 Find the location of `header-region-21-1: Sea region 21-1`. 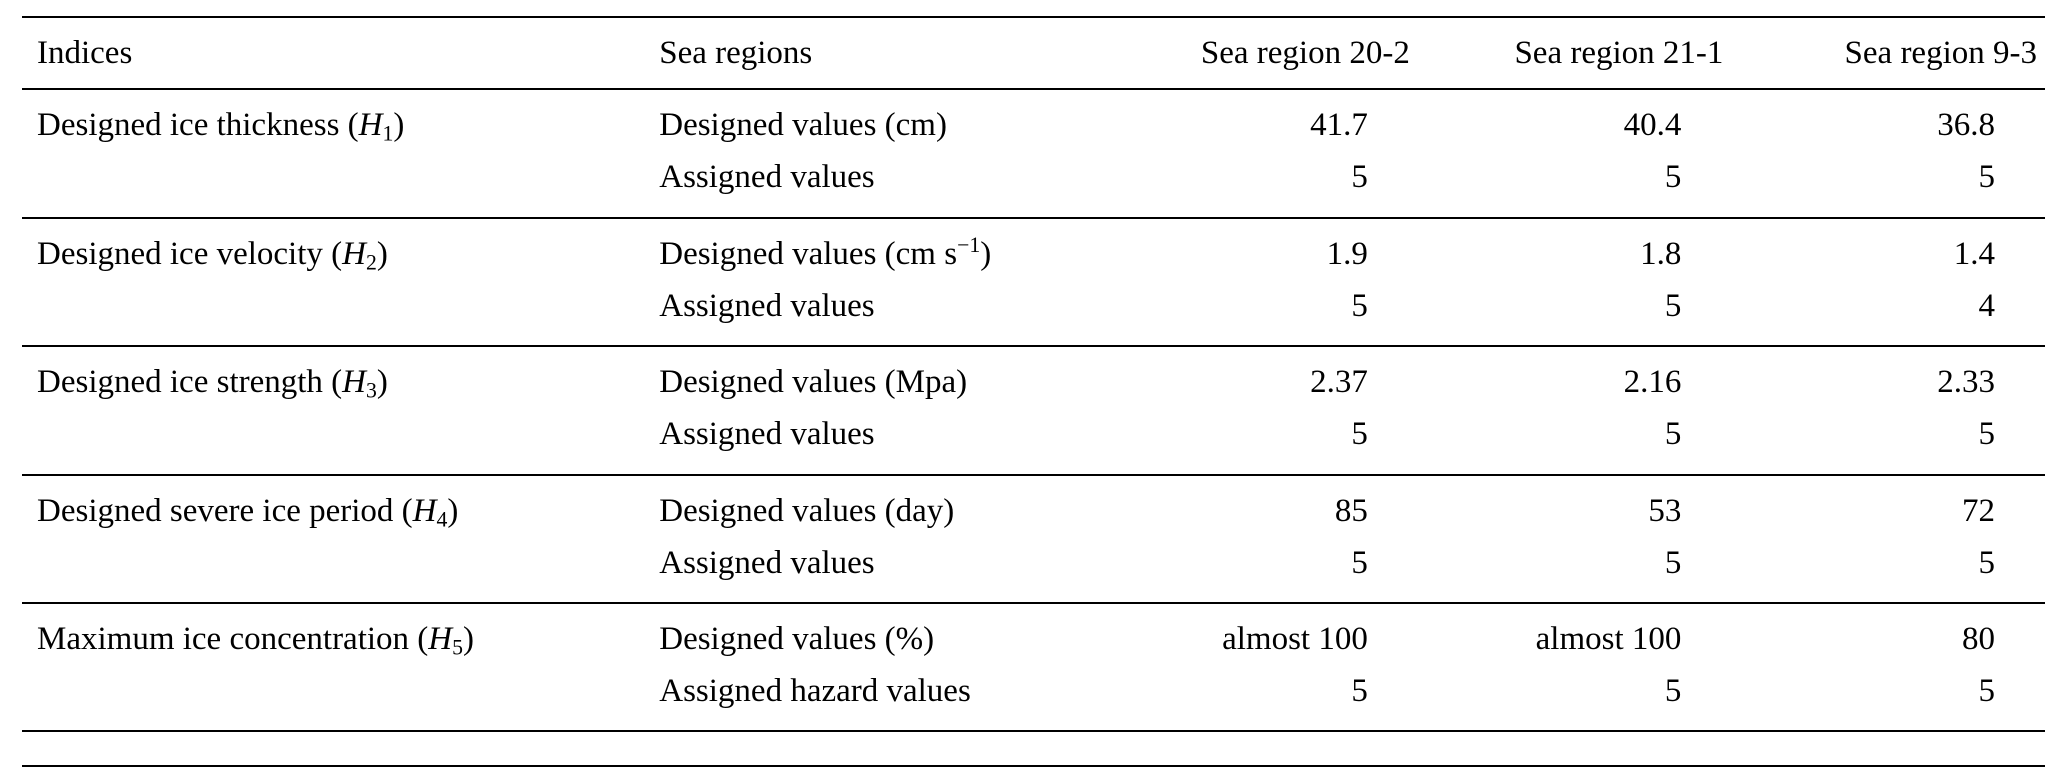

header-region-21-1: Sea region 21-1 is located at coordinates (1619, 53).